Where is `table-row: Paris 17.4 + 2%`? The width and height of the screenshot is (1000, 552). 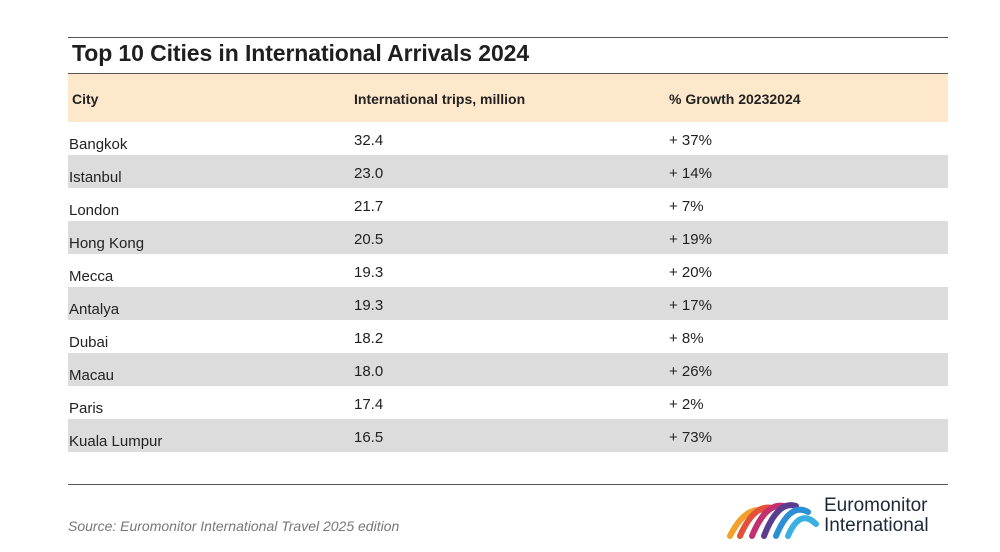
table-row: Paris 17.4 + 2% is located at coordinates (508, 402).